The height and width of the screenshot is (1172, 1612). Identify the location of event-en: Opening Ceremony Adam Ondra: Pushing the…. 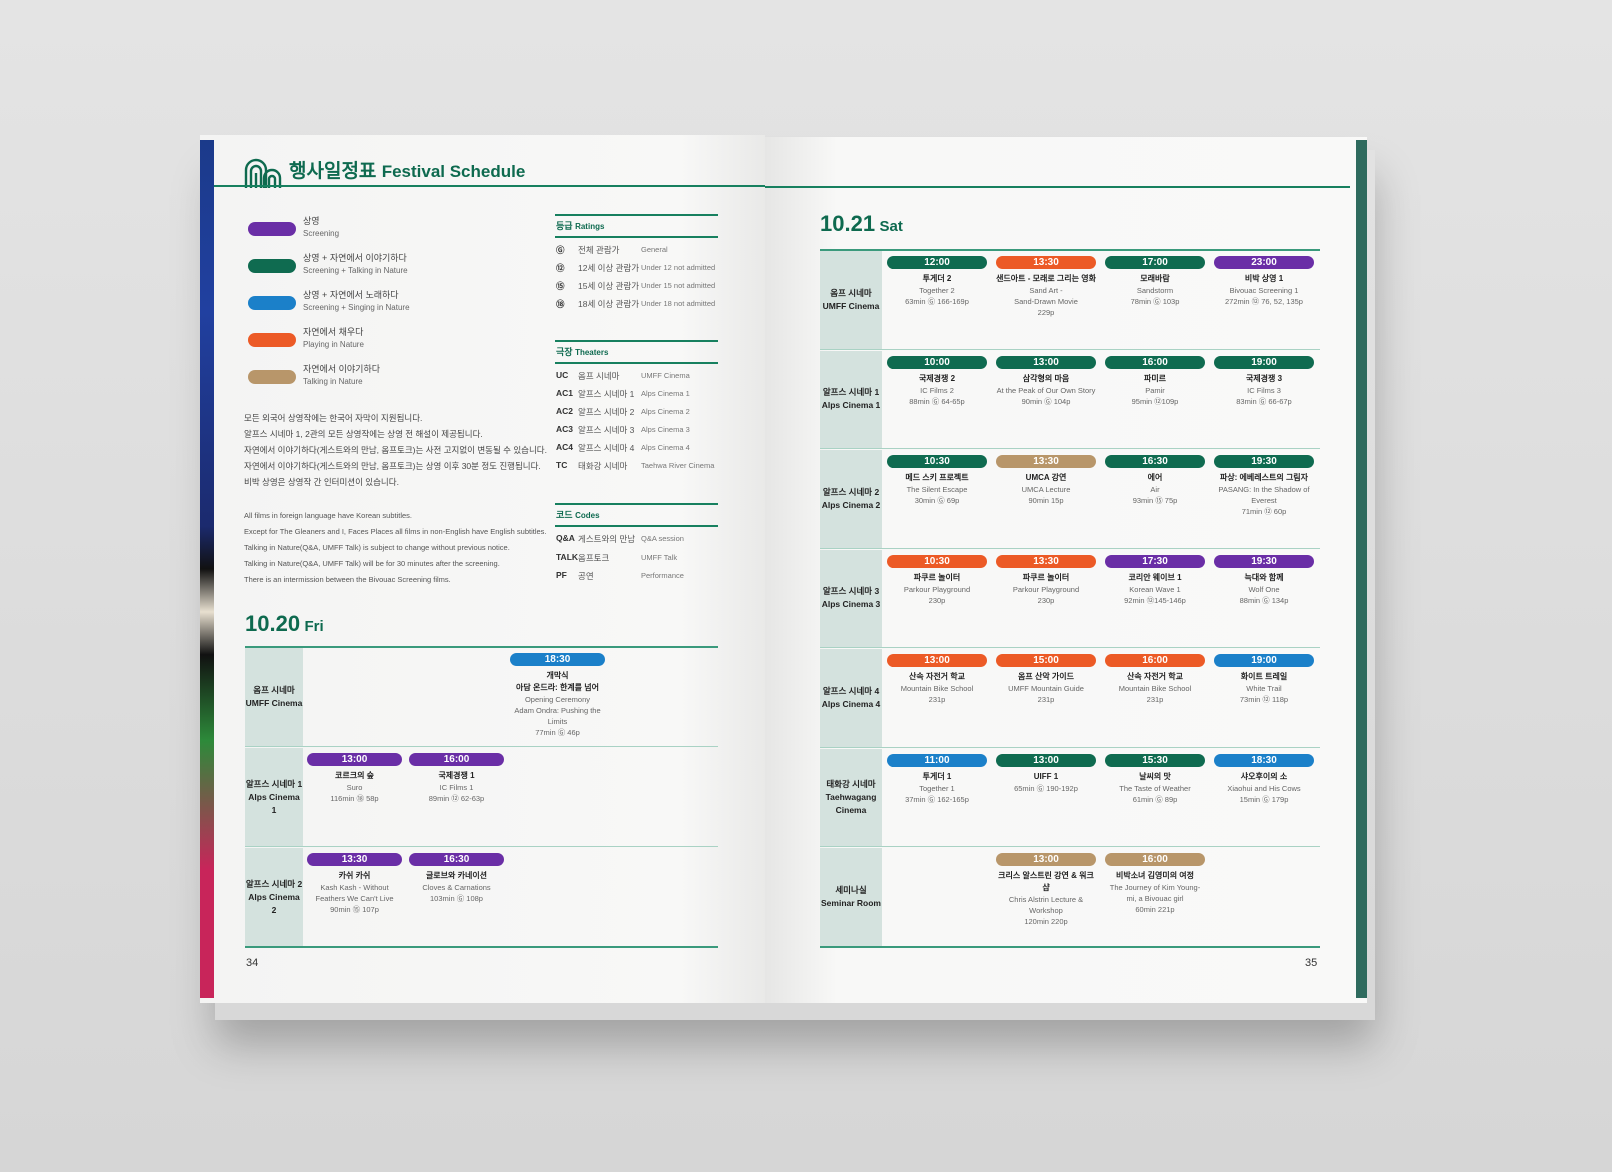
(557, 710).